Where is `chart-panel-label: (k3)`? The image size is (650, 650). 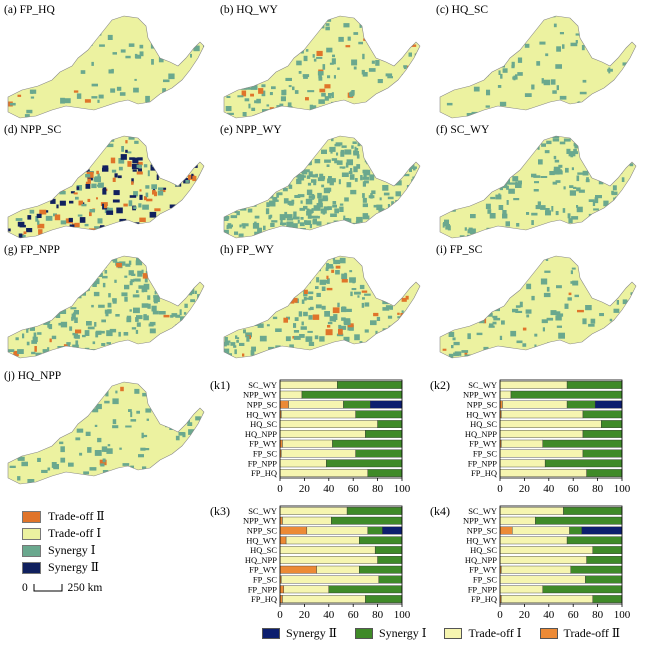
chart-panel-label: (k3) is located at coordinates (220, 511).